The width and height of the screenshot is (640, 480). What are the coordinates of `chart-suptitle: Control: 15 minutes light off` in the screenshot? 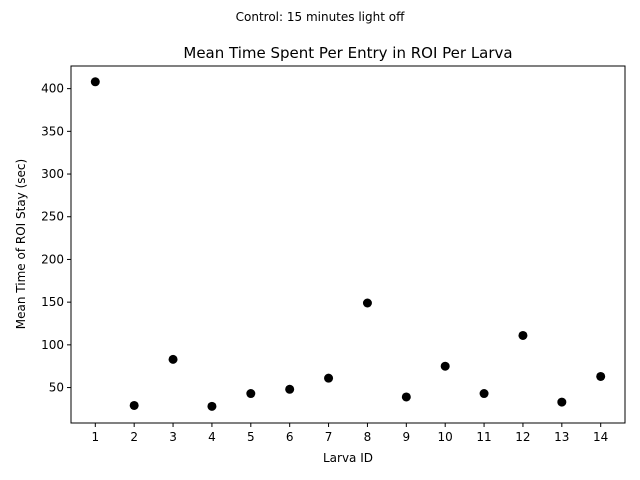 It's located at (320, 17).